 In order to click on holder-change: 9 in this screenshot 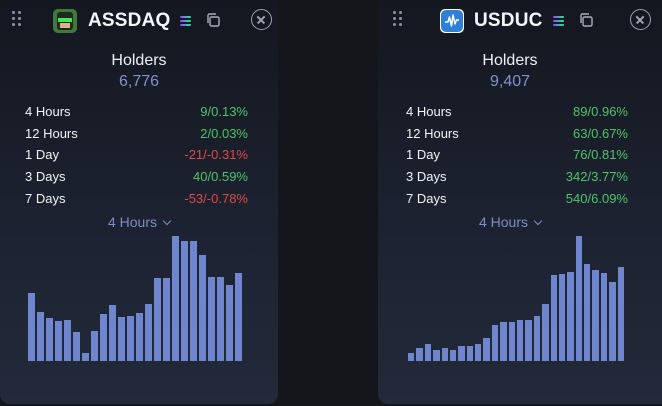, I will do `click(204, 111)`.